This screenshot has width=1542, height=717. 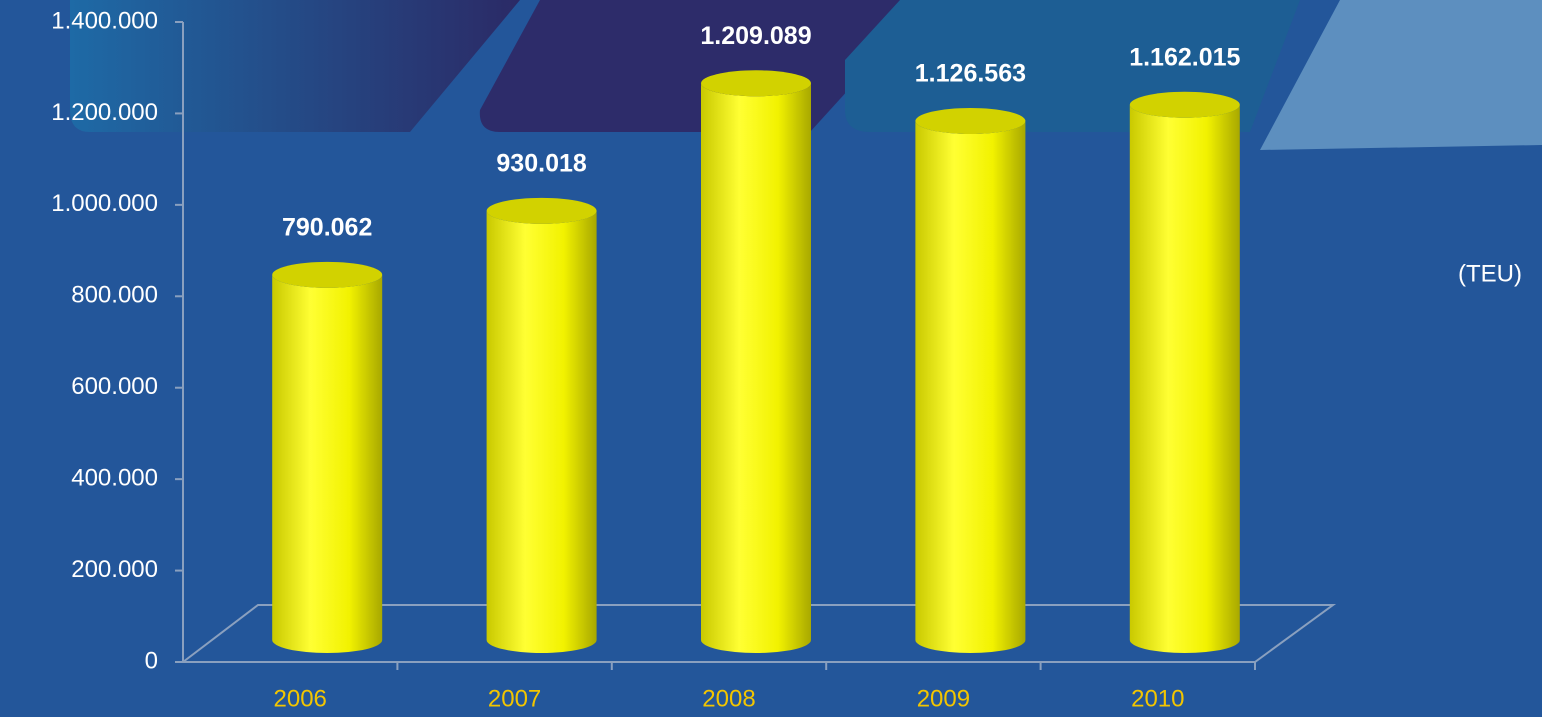 I want to click on x-tick-label: 2007, so click(x=514, y=698).